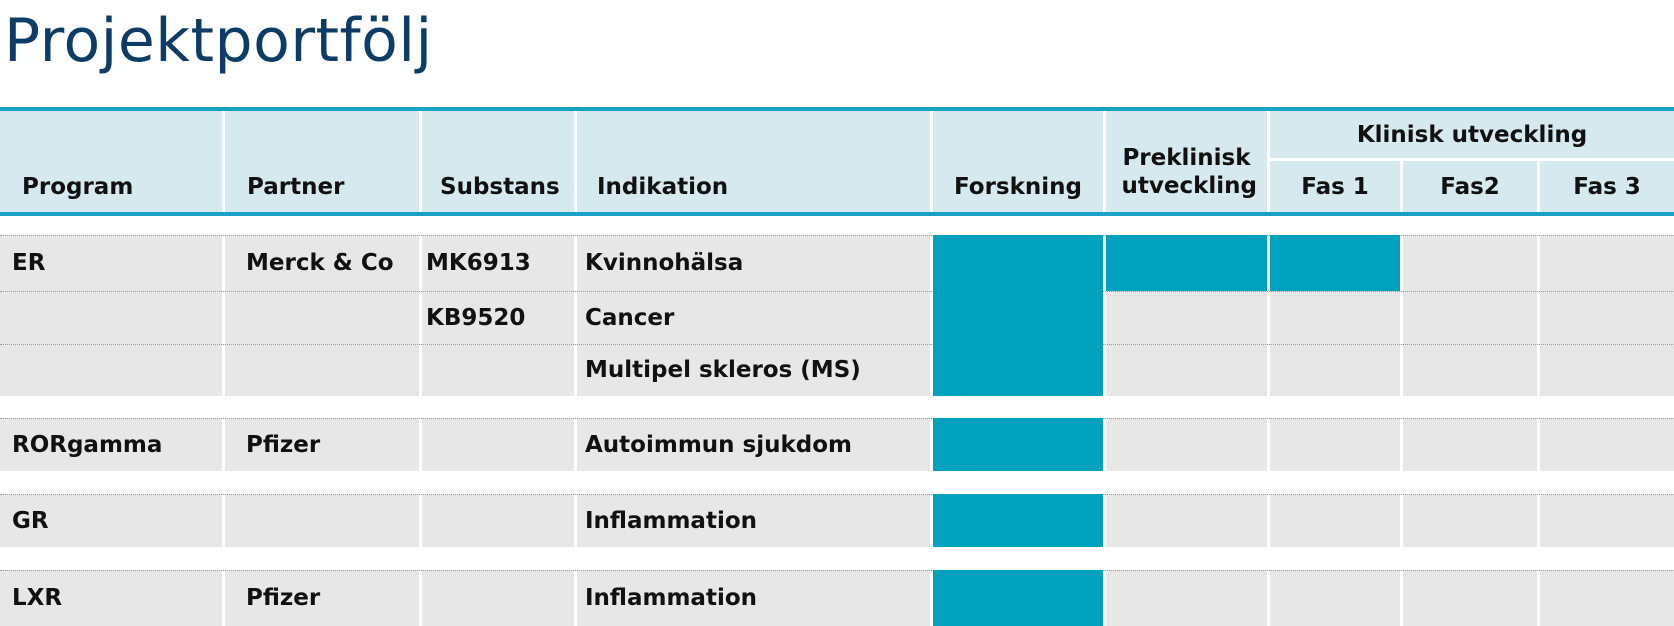 The image size is (1674, 626). I want to click on cell-program: ER, so click(29, 263).